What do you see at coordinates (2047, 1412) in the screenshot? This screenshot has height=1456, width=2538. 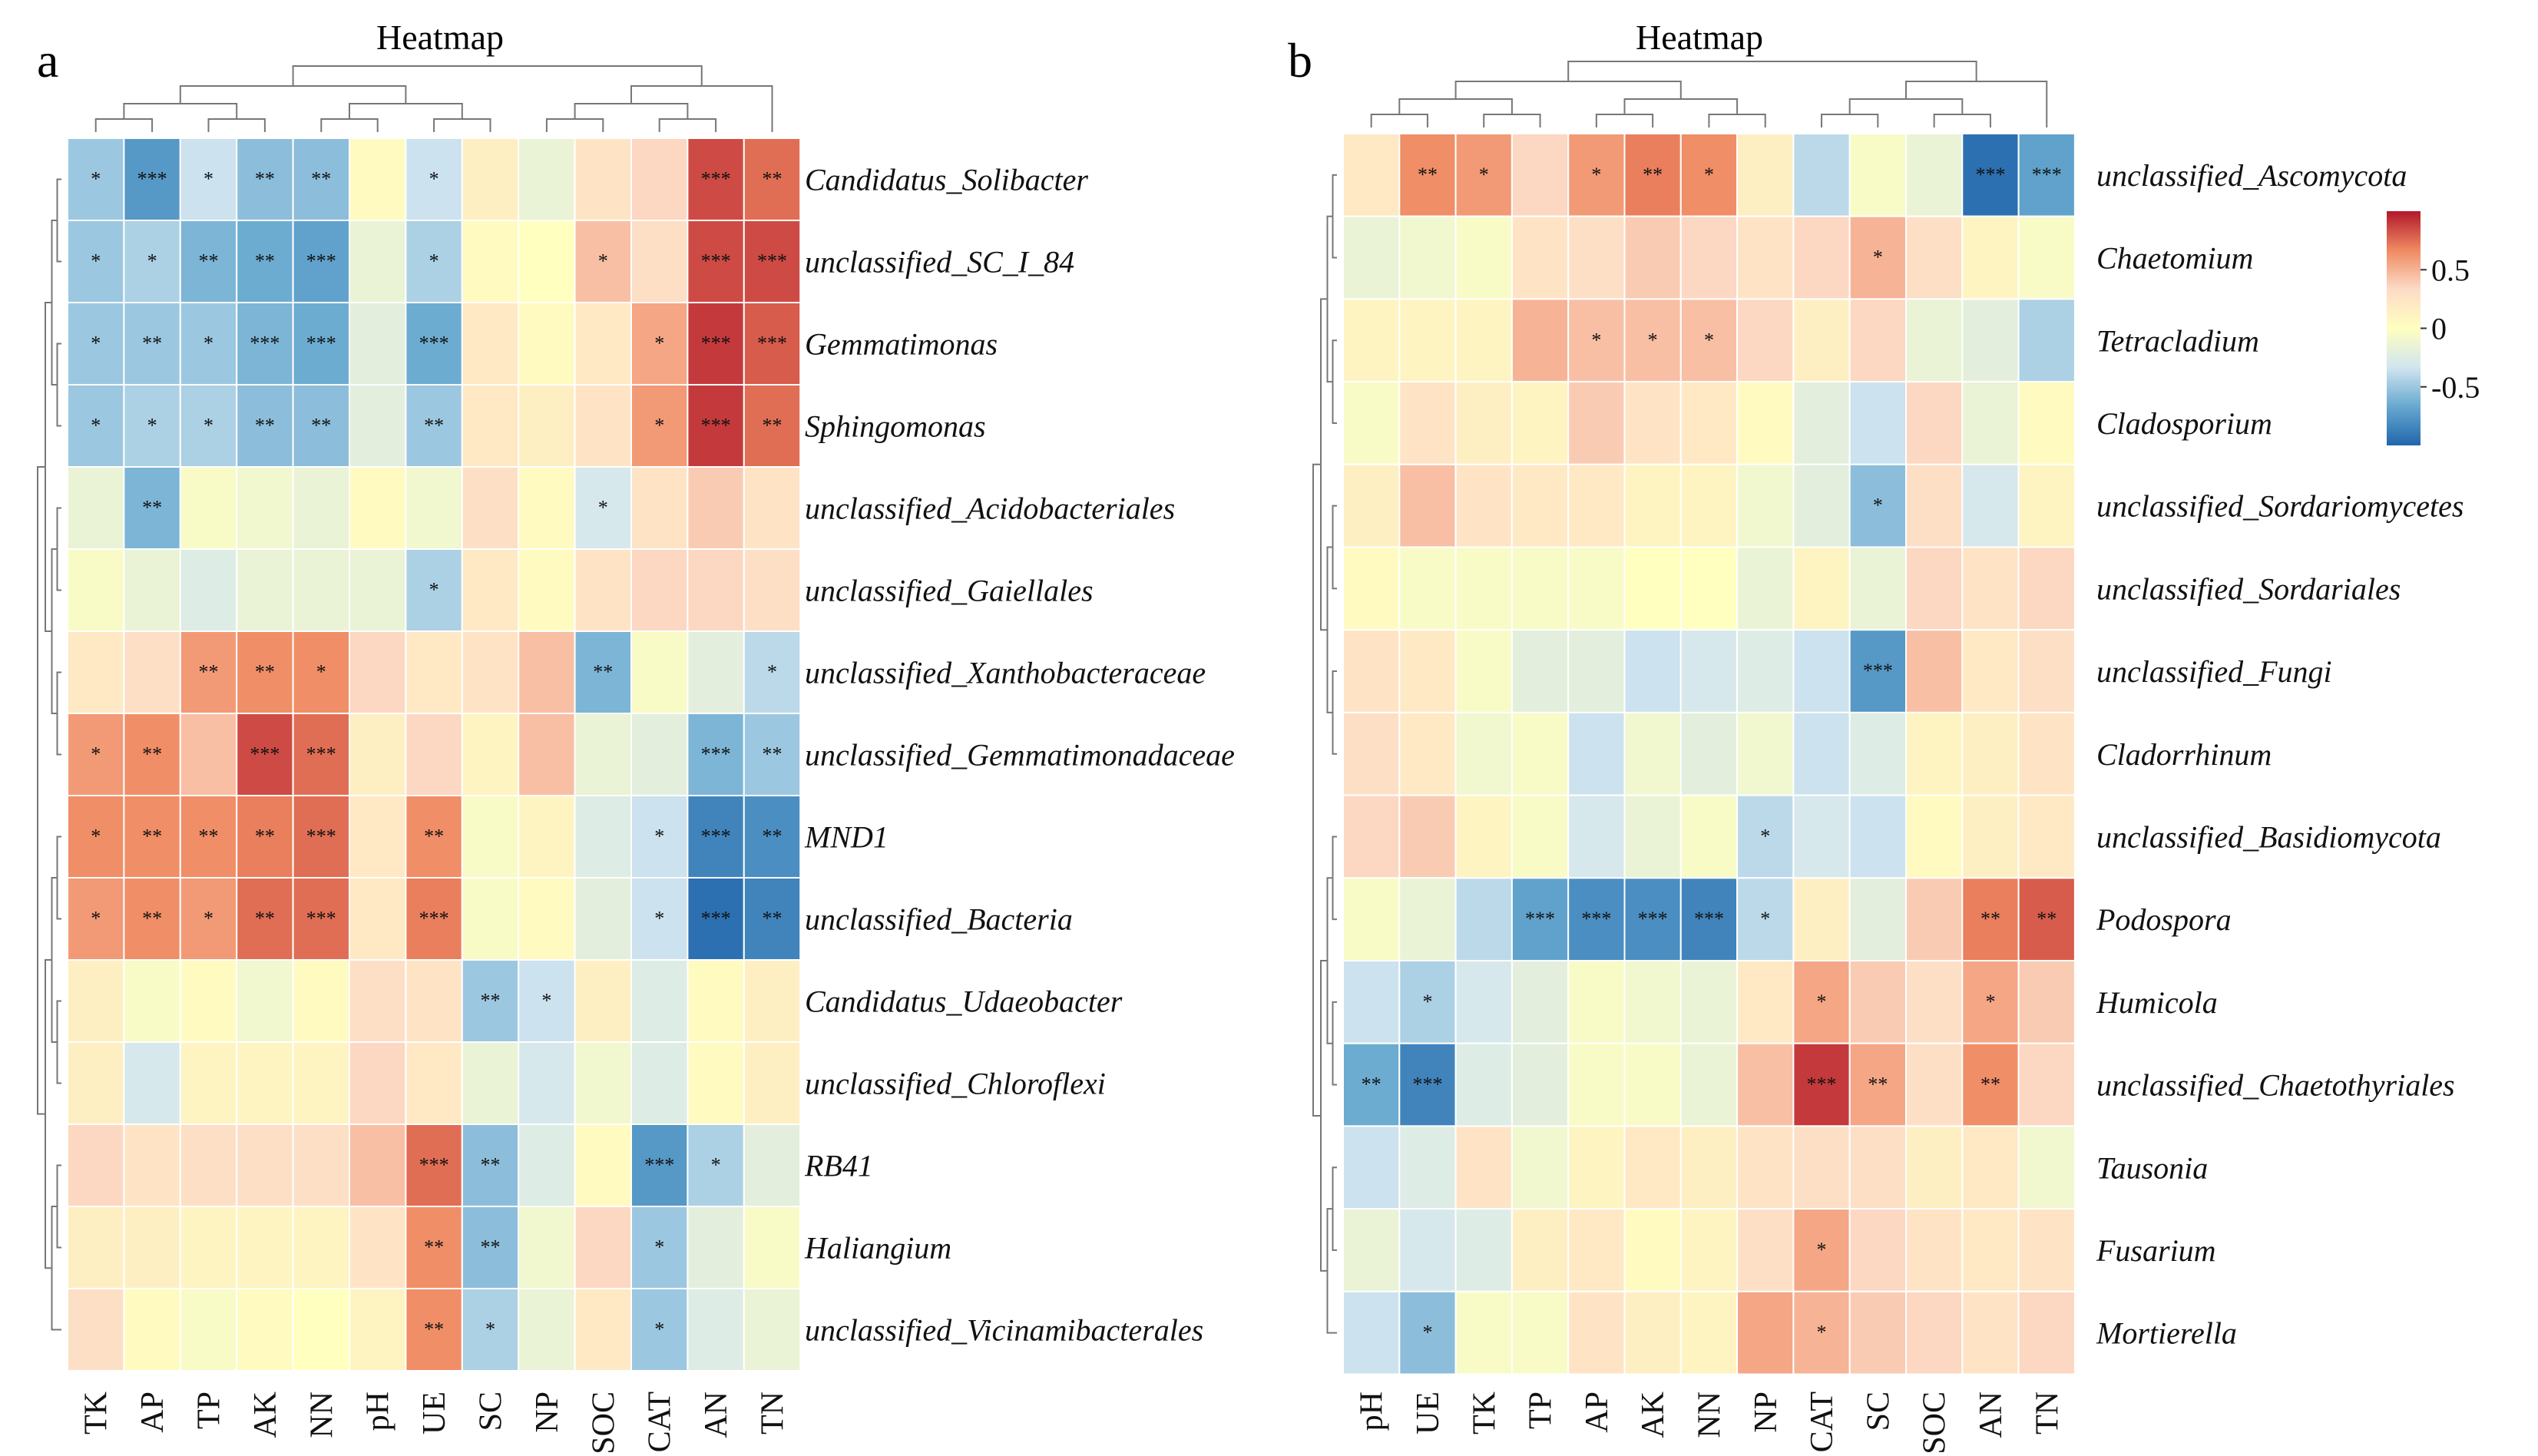 I see `column-label: TN` at bounding box center [2047, 1412].